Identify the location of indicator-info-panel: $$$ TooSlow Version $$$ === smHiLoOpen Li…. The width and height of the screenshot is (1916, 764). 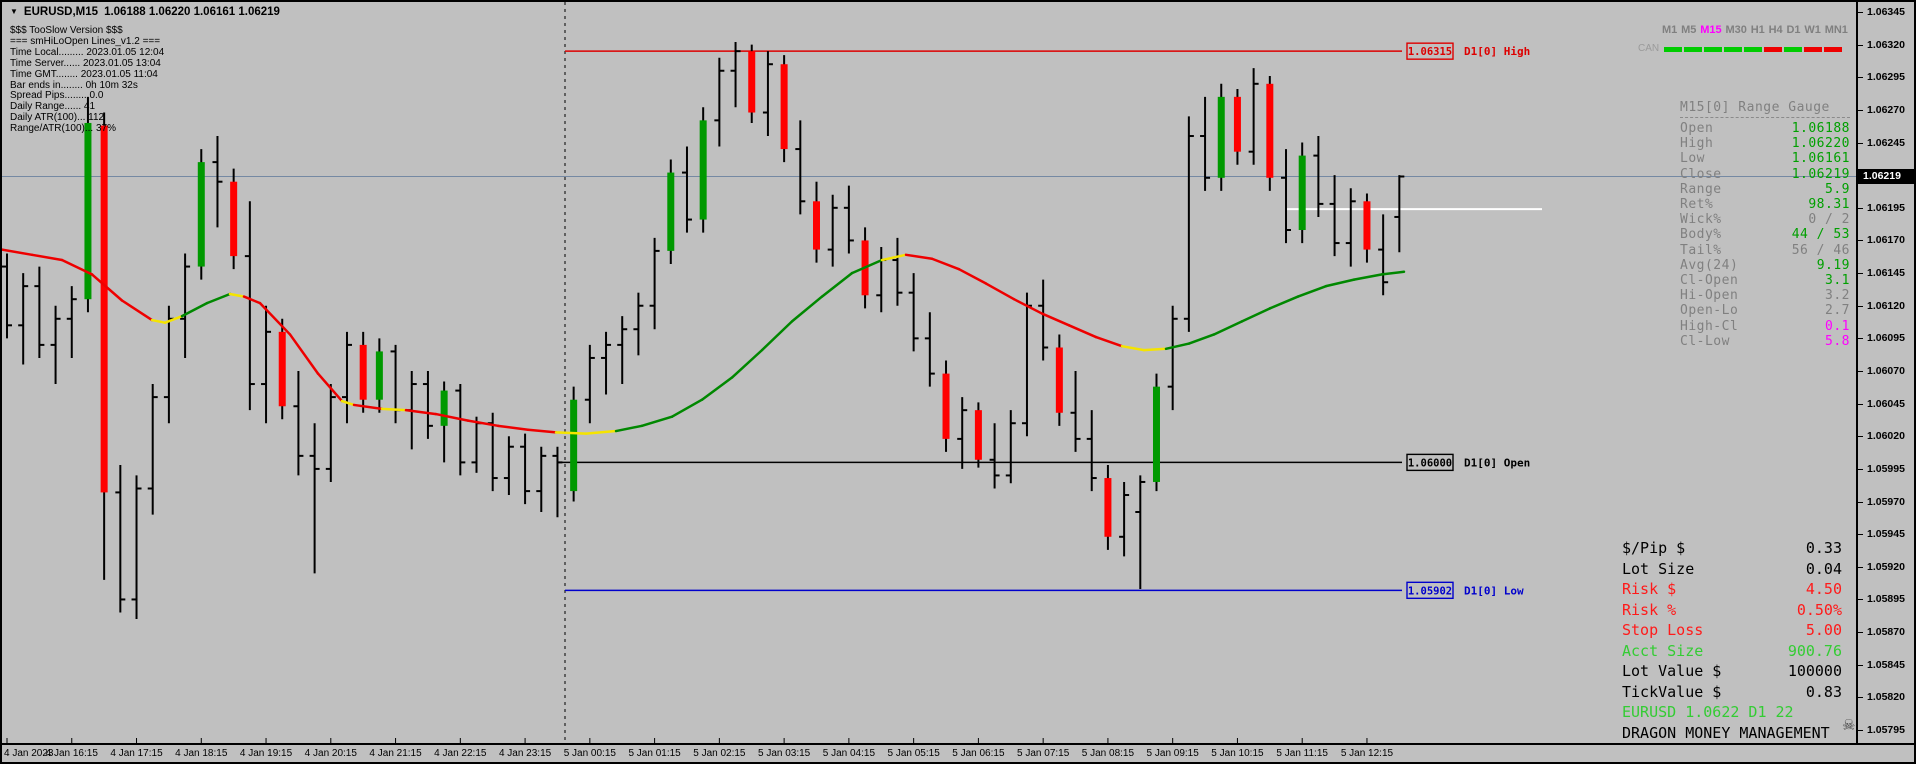
(87, 80).